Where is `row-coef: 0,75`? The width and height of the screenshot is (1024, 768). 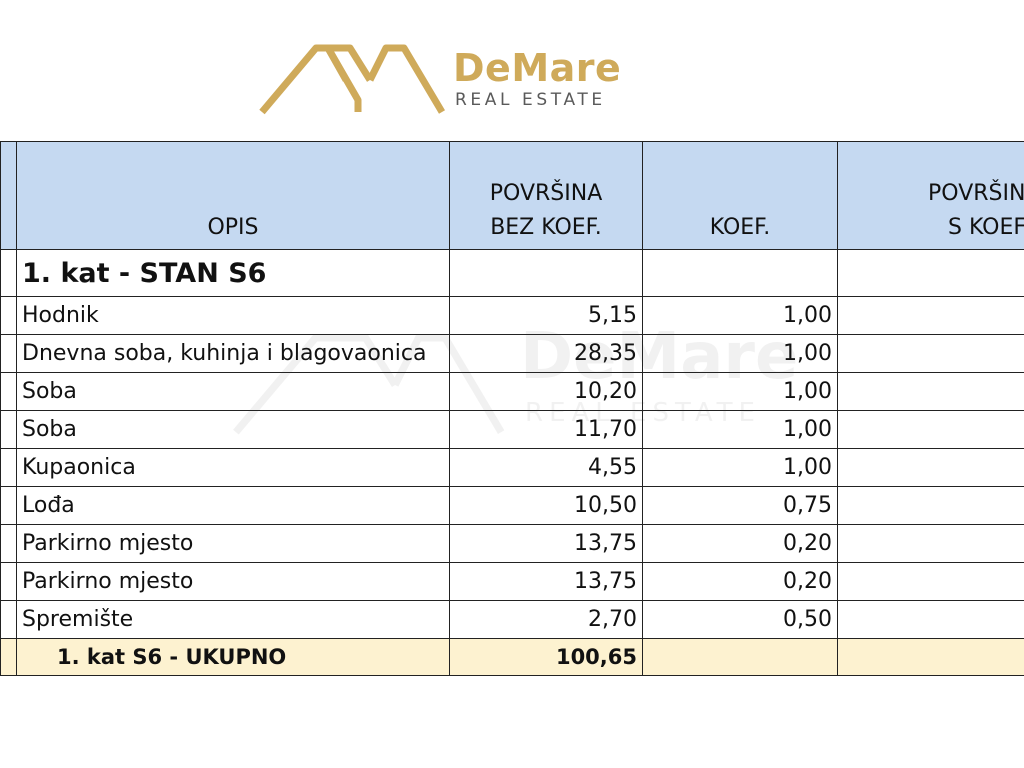 row-coef: 0,75 is located at coordinates (740, 505).